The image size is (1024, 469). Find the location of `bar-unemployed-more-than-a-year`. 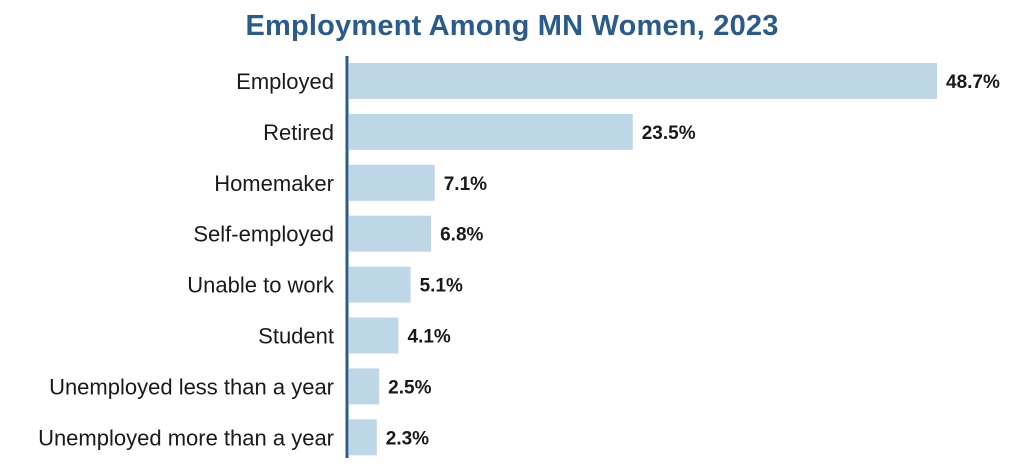

bar-unemployed-more-than-a-year is located at coordinates (363, 437).